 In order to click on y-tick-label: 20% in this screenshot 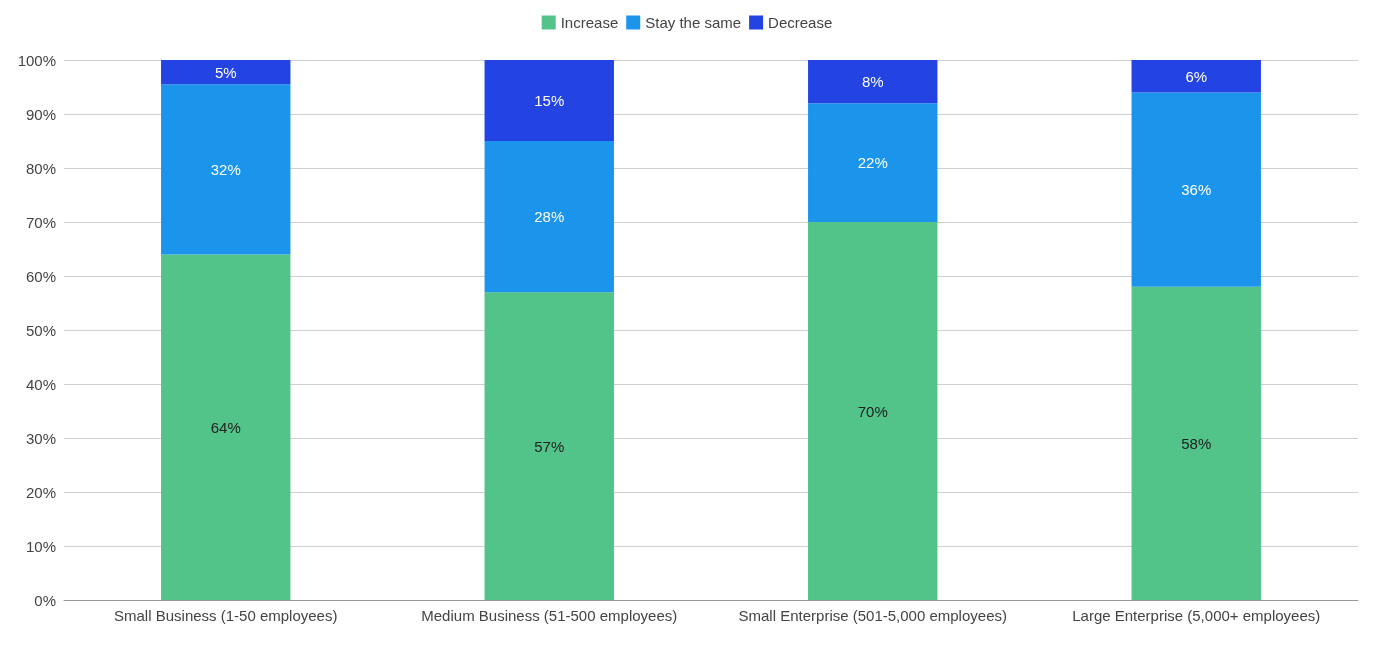, I will do `click(40, 492)`.